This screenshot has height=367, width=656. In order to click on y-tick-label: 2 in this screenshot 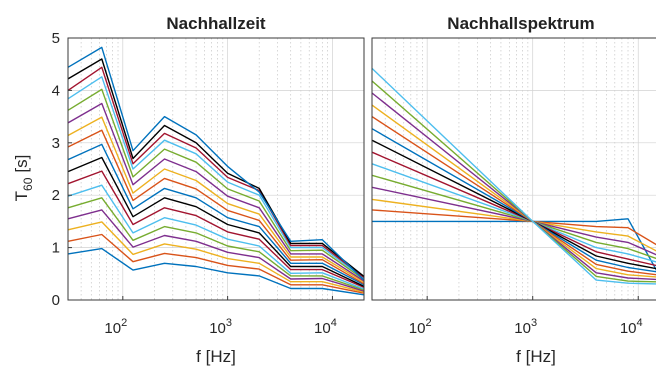, I will do `click(56, 195)`.